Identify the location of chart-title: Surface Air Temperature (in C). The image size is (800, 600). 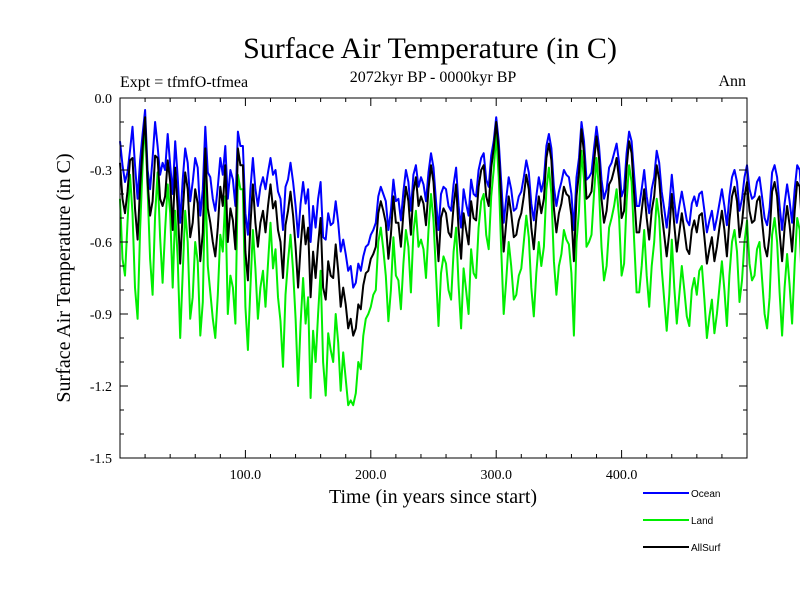
(430, 48).